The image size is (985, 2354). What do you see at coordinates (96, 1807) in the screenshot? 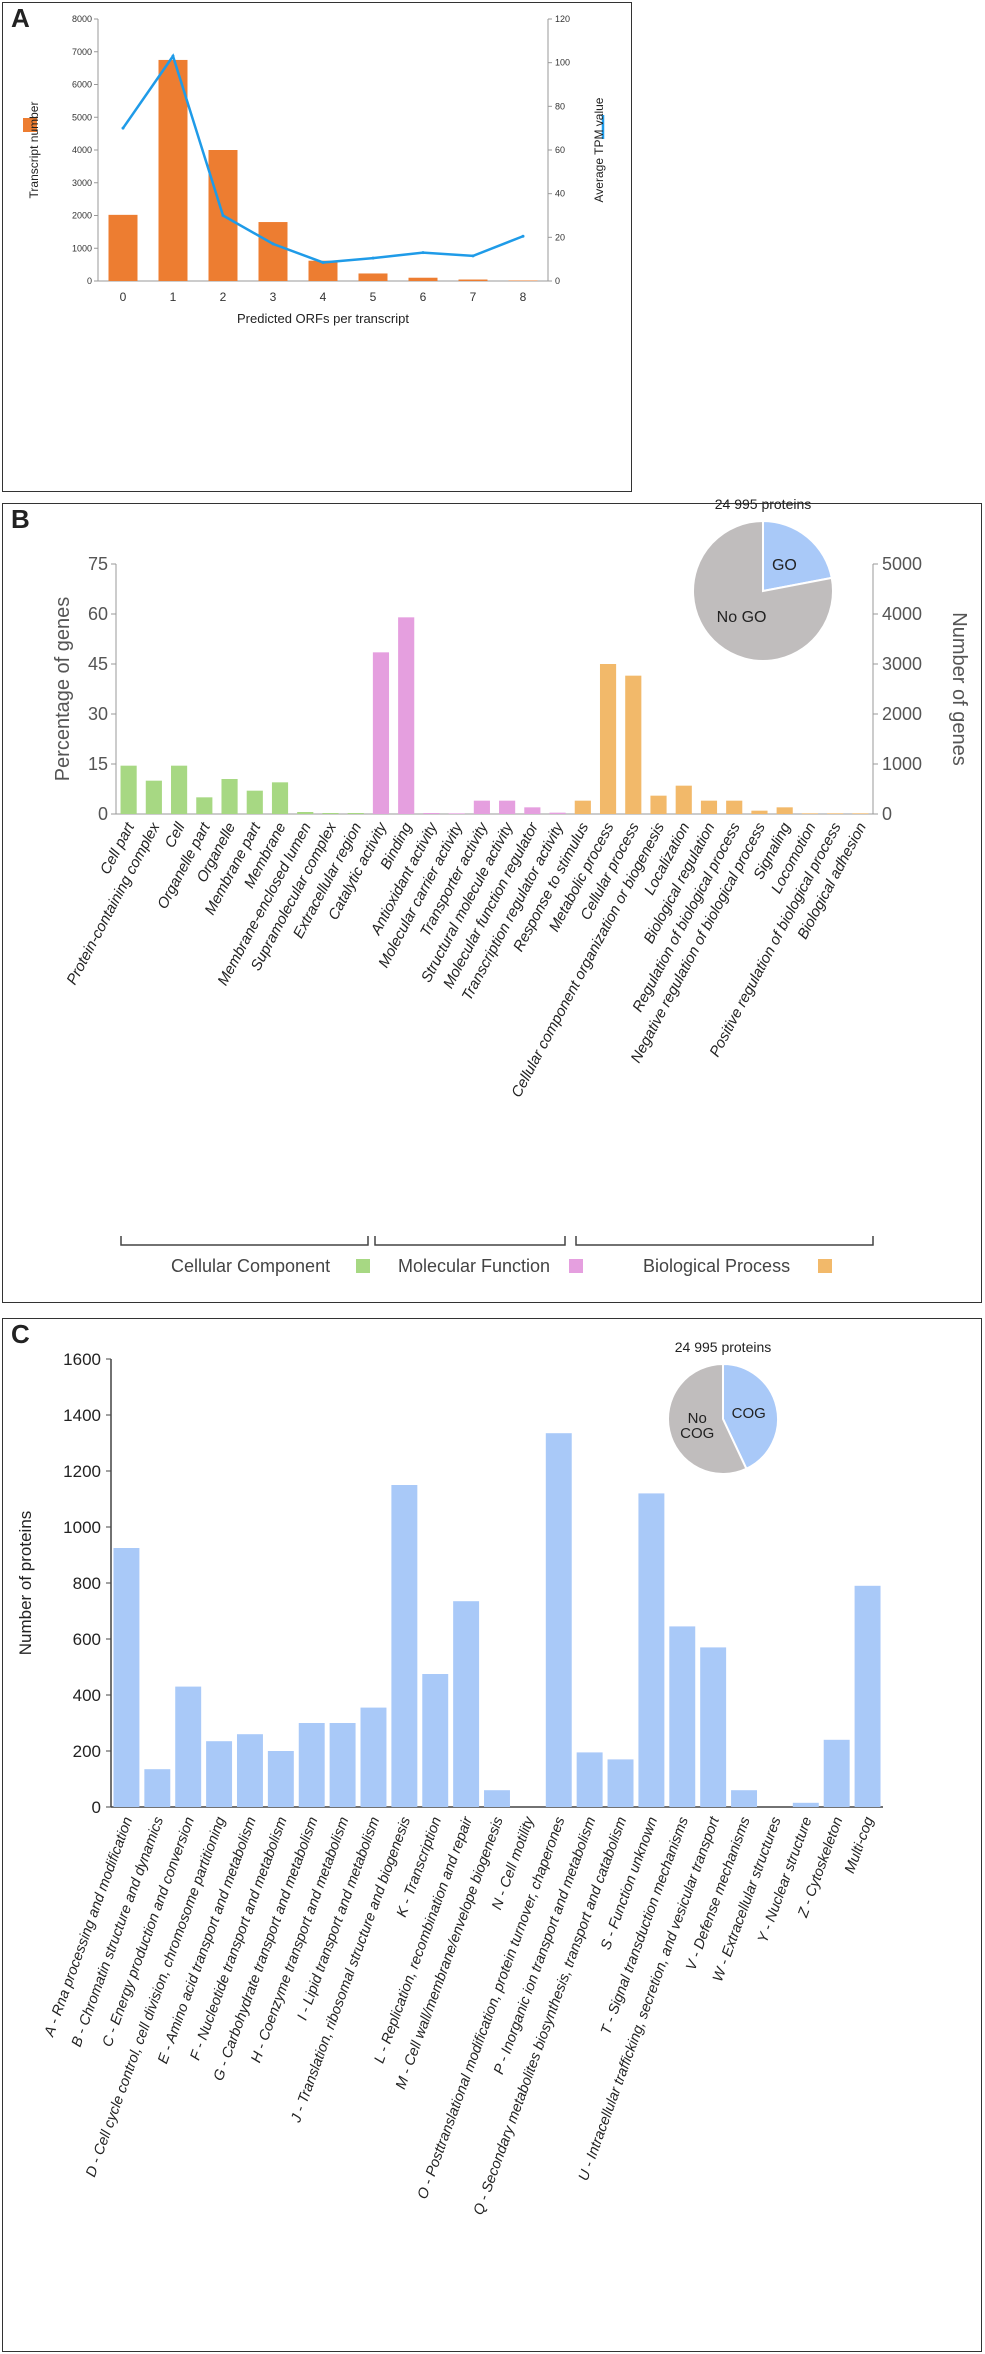
I see `y-tick-label-c: 0` at bounding box center [96, 1807].